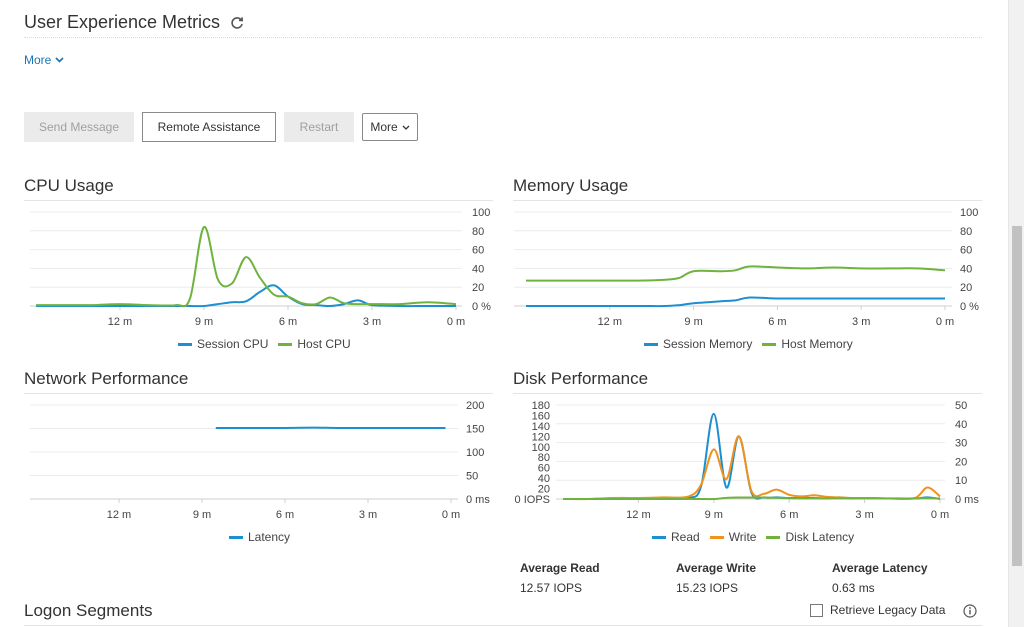 The width and height of the screenshot is (1024, 627). What do you see at coordinates (406, 127) in the screenshot?
I see `chevron-down-icon` at bounding box center [406, 127].